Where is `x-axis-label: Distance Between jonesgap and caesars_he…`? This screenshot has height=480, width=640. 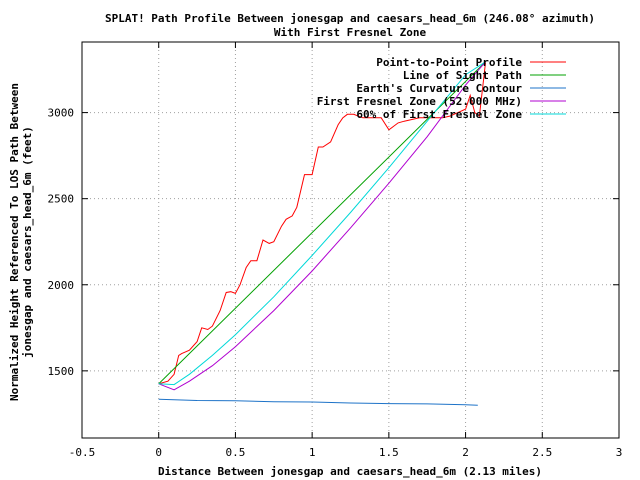
x-axis-label: Distance Between jonesgap and caesars_he… is located at coordinates (350, 471).